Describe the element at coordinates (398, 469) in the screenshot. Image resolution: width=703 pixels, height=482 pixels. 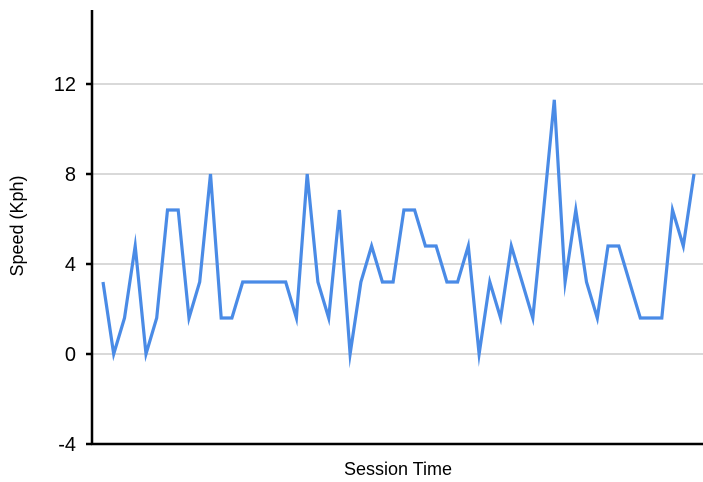
I see `x-axis-title: Session Time` at that location.